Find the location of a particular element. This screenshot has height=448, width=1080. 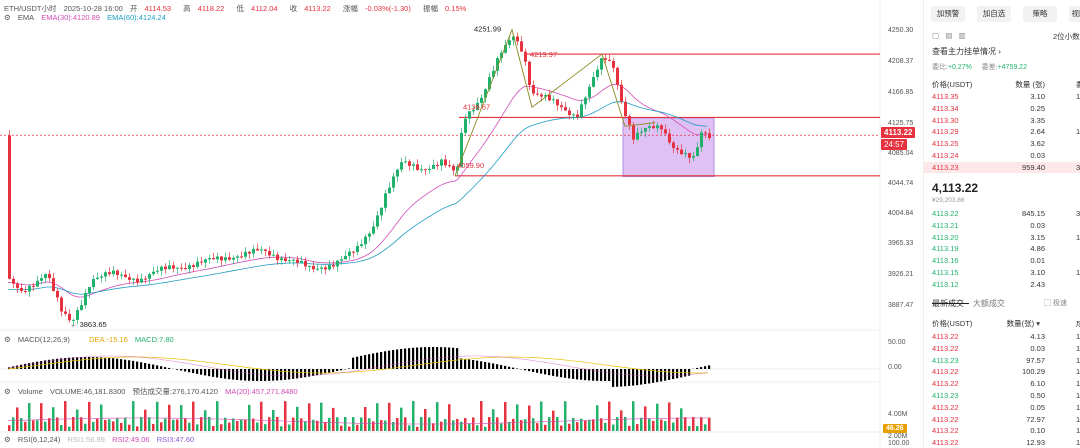

row-qty: 2.64 is located at coordinates (1037, 132).